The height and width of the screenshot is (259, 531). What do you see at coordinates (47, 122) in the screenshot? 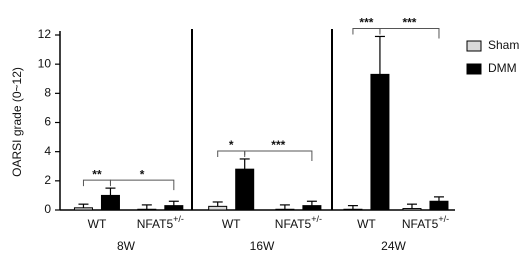
I see `y-tick-label: 6` at bounding box center [47, 122].